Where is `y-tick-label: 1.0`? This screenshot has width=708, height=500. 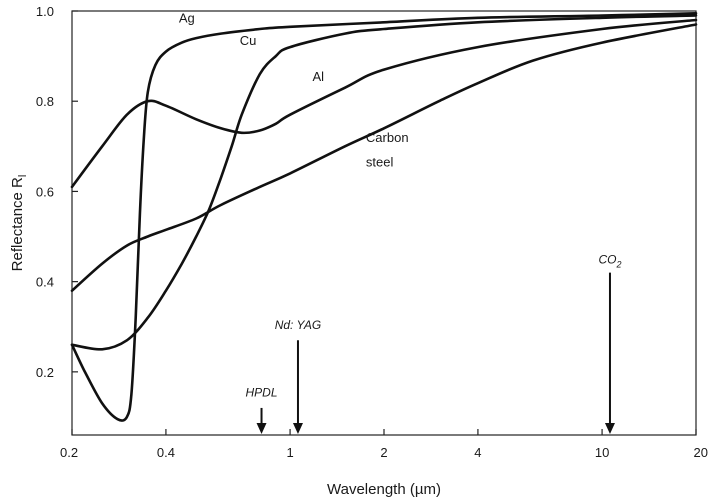
y-tick-label: 1.0 is located at coordinates (45, 11).